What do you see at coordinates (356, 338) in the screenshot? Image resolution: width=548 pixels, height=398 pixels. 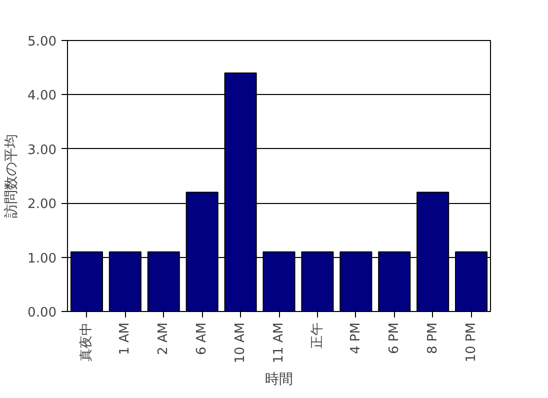 I see `x-tick-label: 4 PM` at bounding box center [356, 338].